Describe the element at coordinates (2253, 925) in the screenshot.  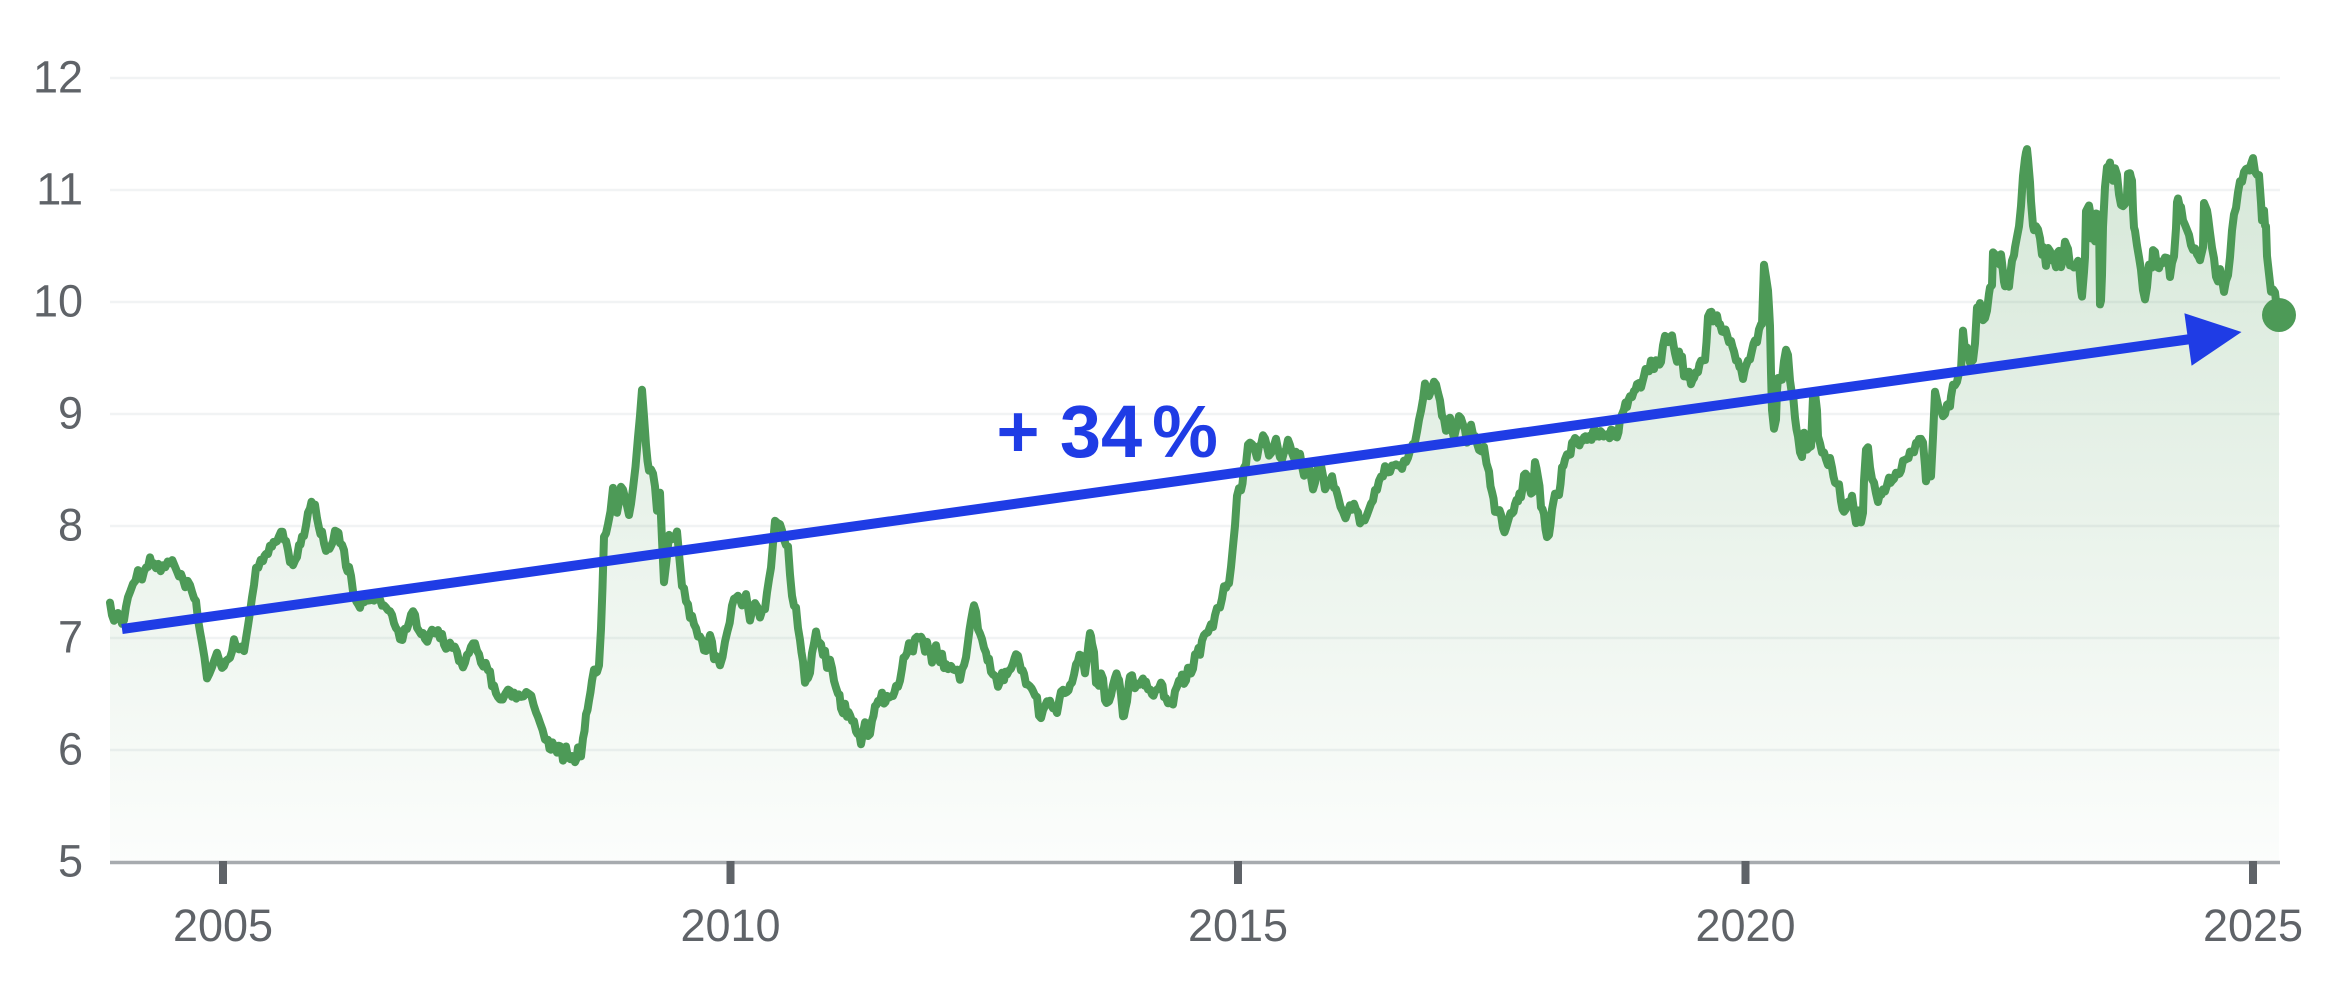
I see `svg-text: 2025` at that location.